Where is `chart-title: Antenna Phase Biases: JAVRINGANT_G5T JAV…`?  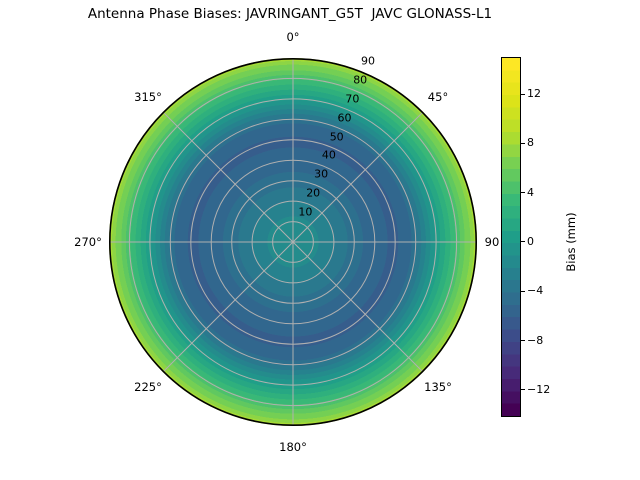
chart-title: Antenna Phase Biases: JAVRINGANT_G5T JAV… is located at coordinates (290, 14).